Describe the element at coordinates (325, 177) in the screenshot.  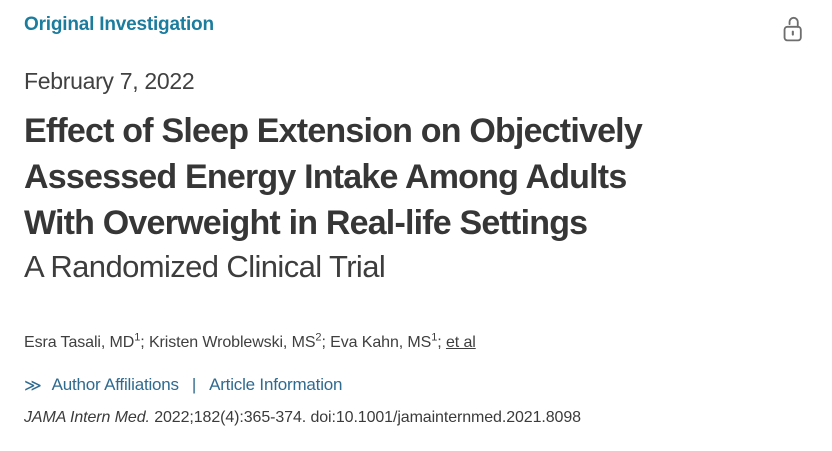
I see `title-line-2: Assessed Energy Intake Among Adults` at that location.